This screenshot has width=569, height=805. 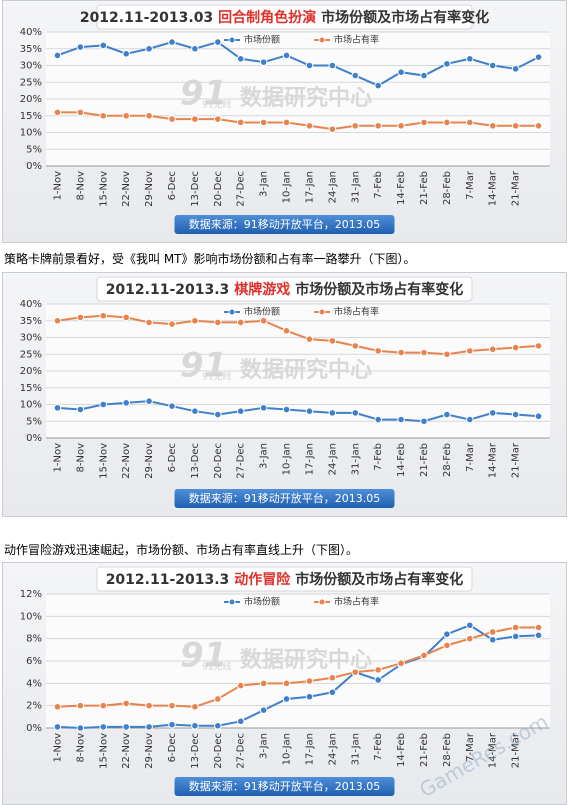 I want to click on source-text: 数据来源：91移动开放平台，2013.05, so click(x=284, y=224).